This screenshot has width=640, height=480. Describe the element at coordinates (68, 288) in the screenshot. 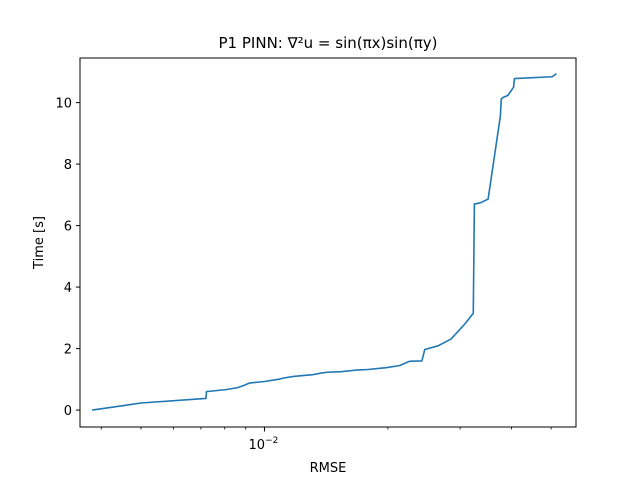

I see `y-tick-label: 4` at that location.